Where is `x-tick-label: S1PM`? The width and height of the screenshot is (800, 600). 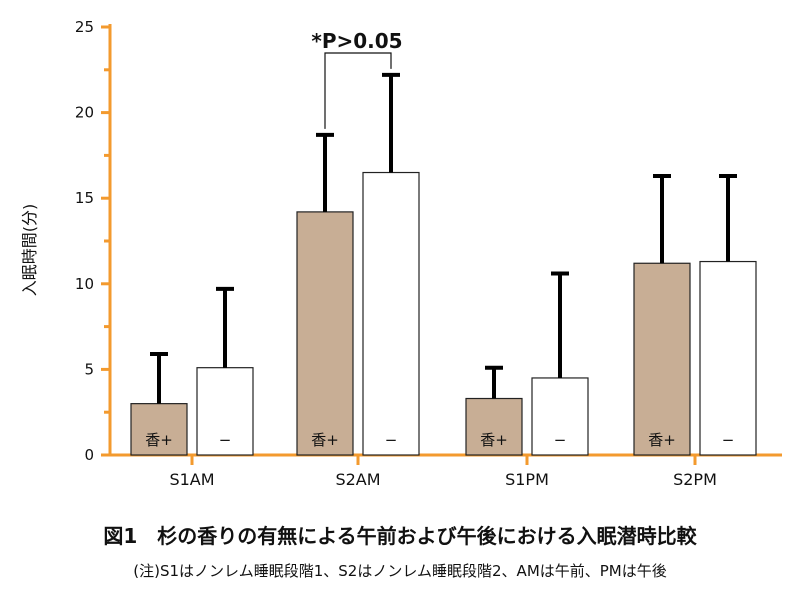
x-tick-label: S1PM is located at coordinates (527, 479).